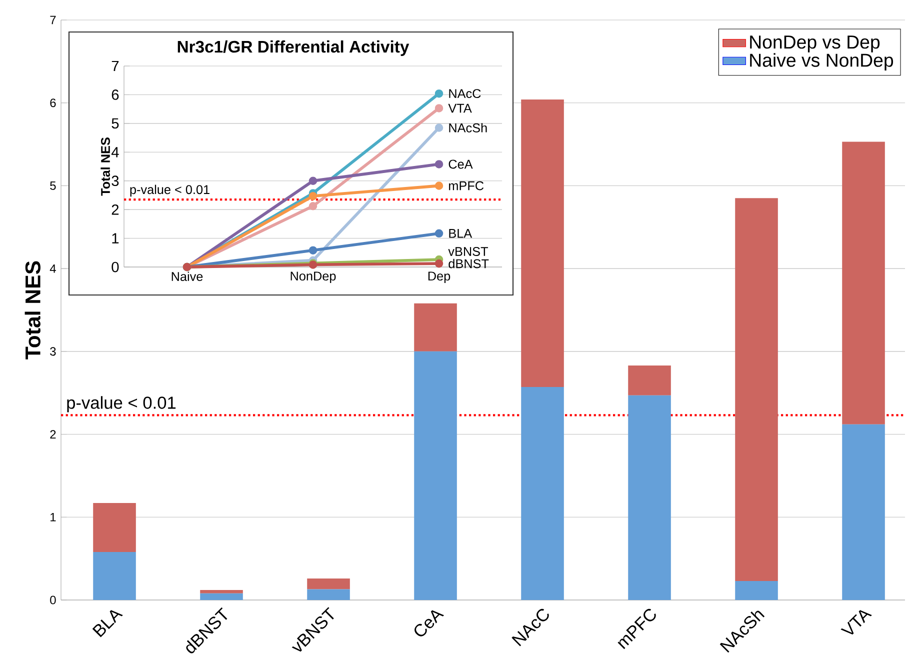 The width and height of the screenshot is (909, 669). Describe the element at coordinates (856, 622) in the screenshot. I see `x-tick-label: VTA` at that location.